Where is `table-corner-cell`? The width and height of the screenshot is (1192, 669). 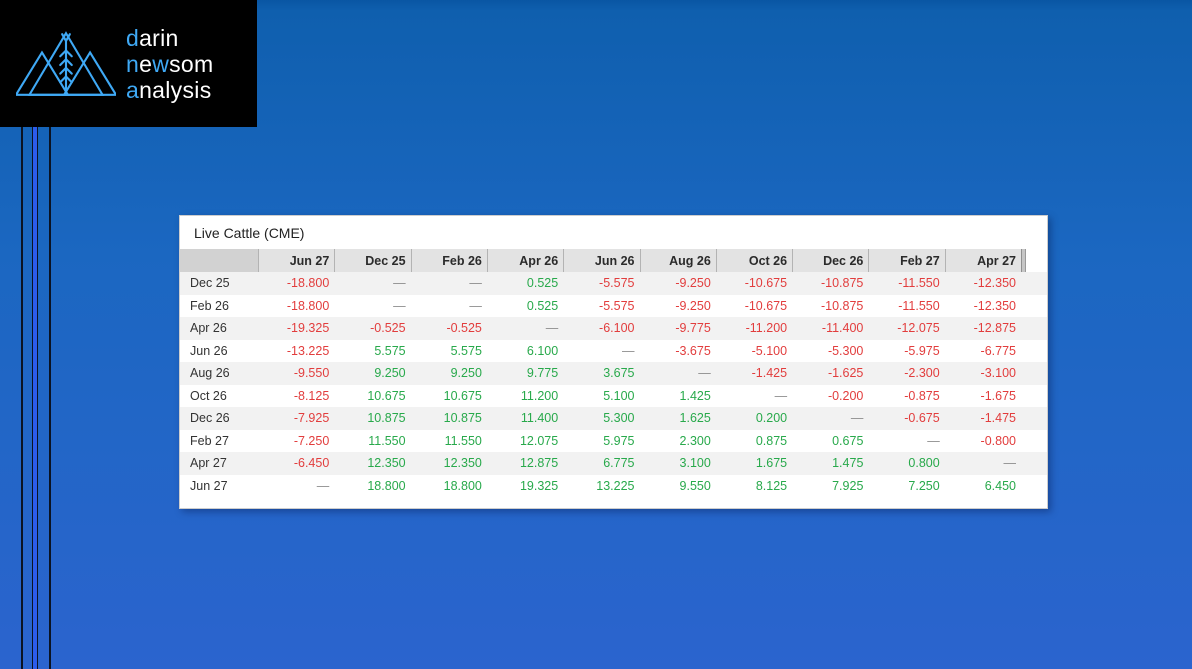 table-corner-cell is located at coordinates (219, 260).